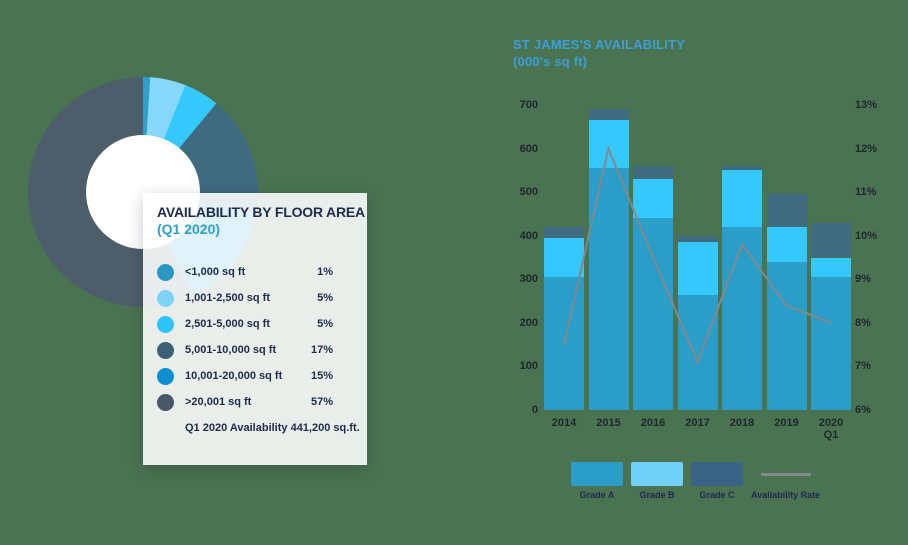  Describe the element at coordinates (227, 298) in the screenshot. I see `legend-label: 1,001-2,500 sq ft` at that location.